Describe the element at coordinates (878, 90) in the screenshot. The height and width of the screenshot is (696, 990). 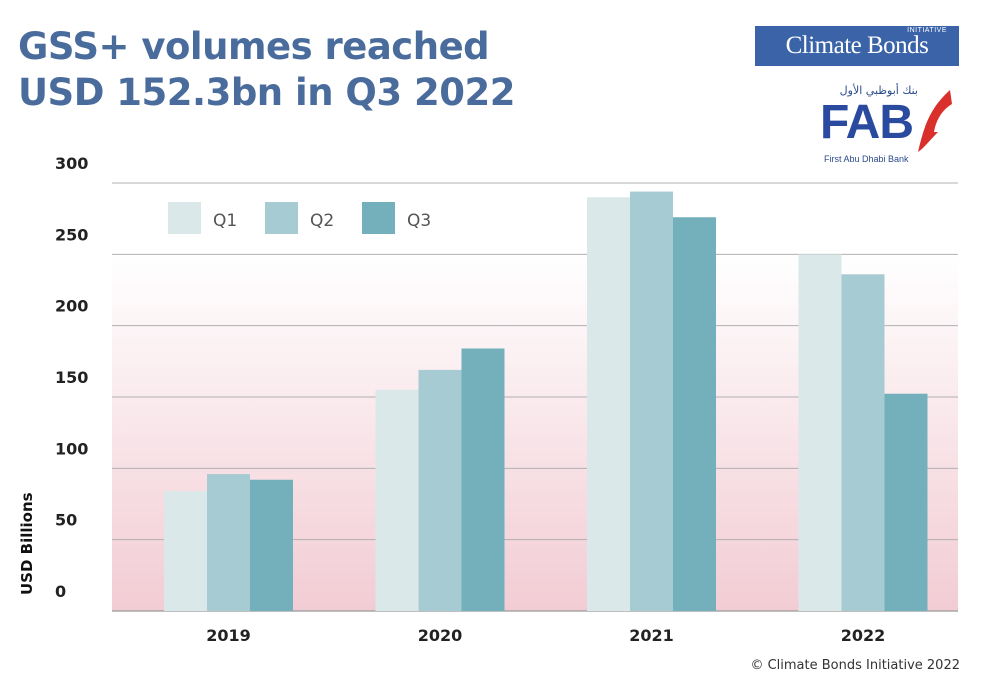
I see `fab-arabic-text: بنك أبوظبي الأول` at that location.